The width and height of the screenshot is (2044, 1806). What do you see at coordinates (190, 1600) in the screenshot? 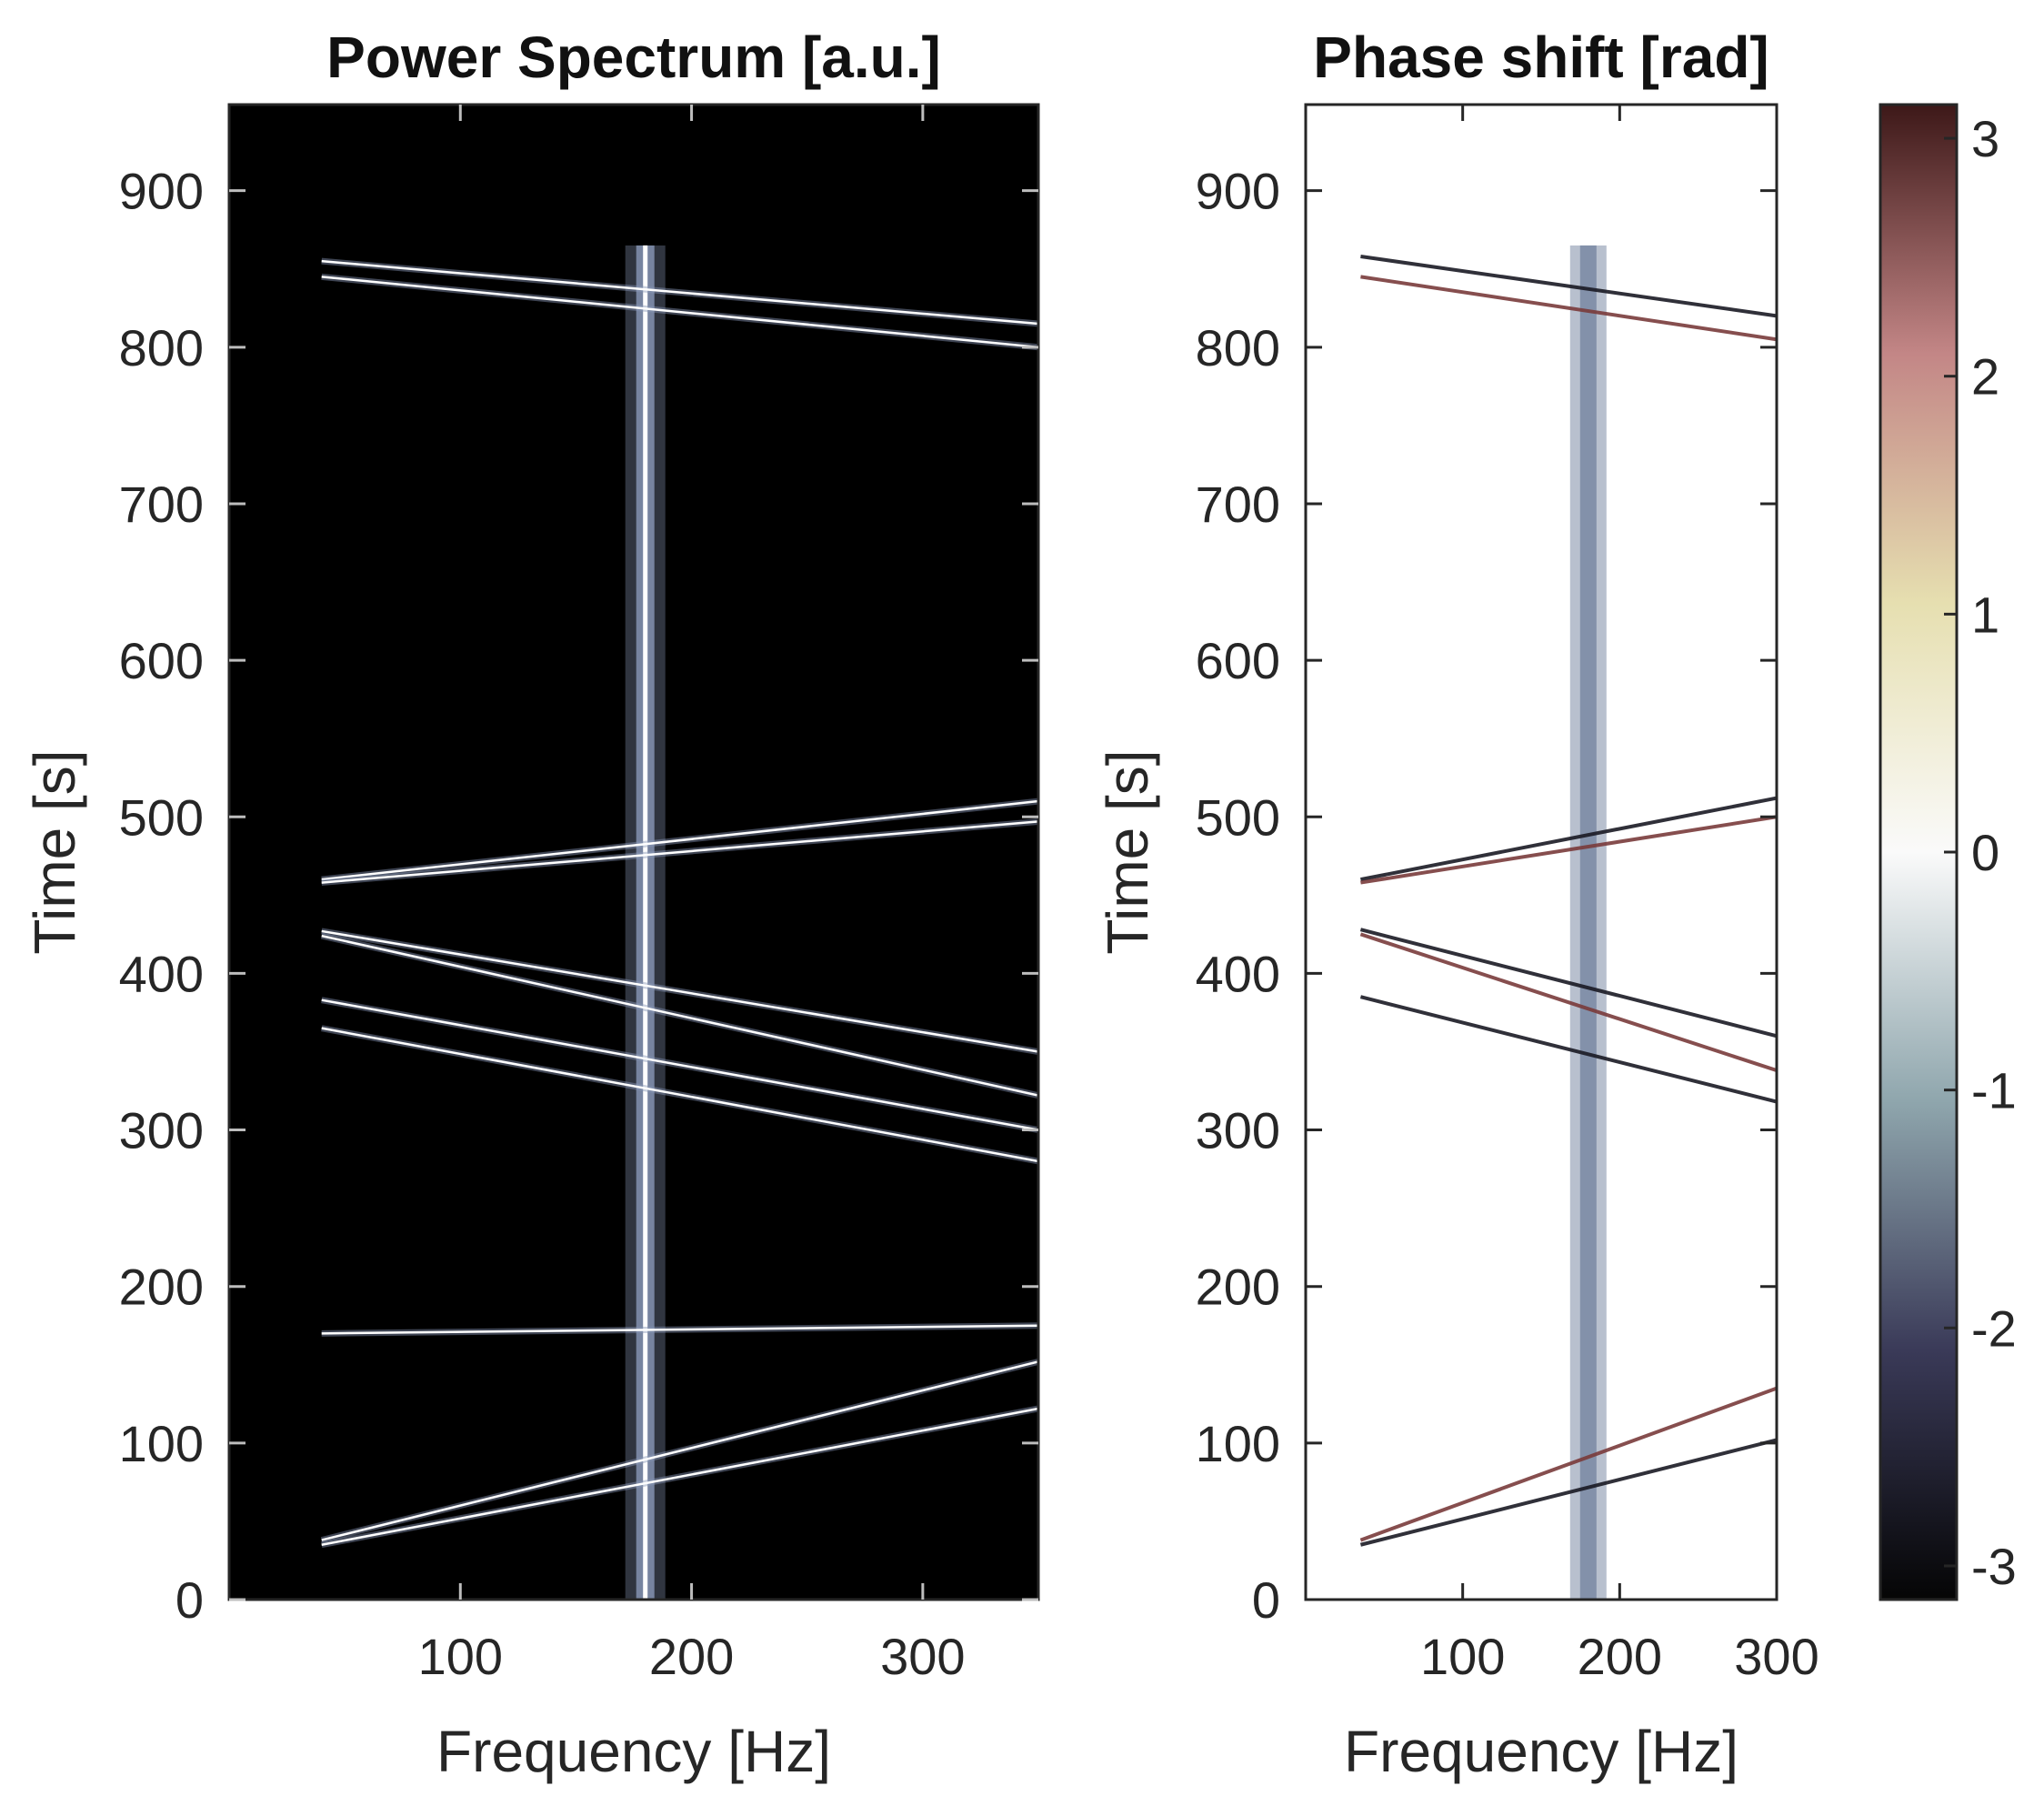
I see `power-spectrum-ytick-label: 0` at bounding box center [190, 1600].